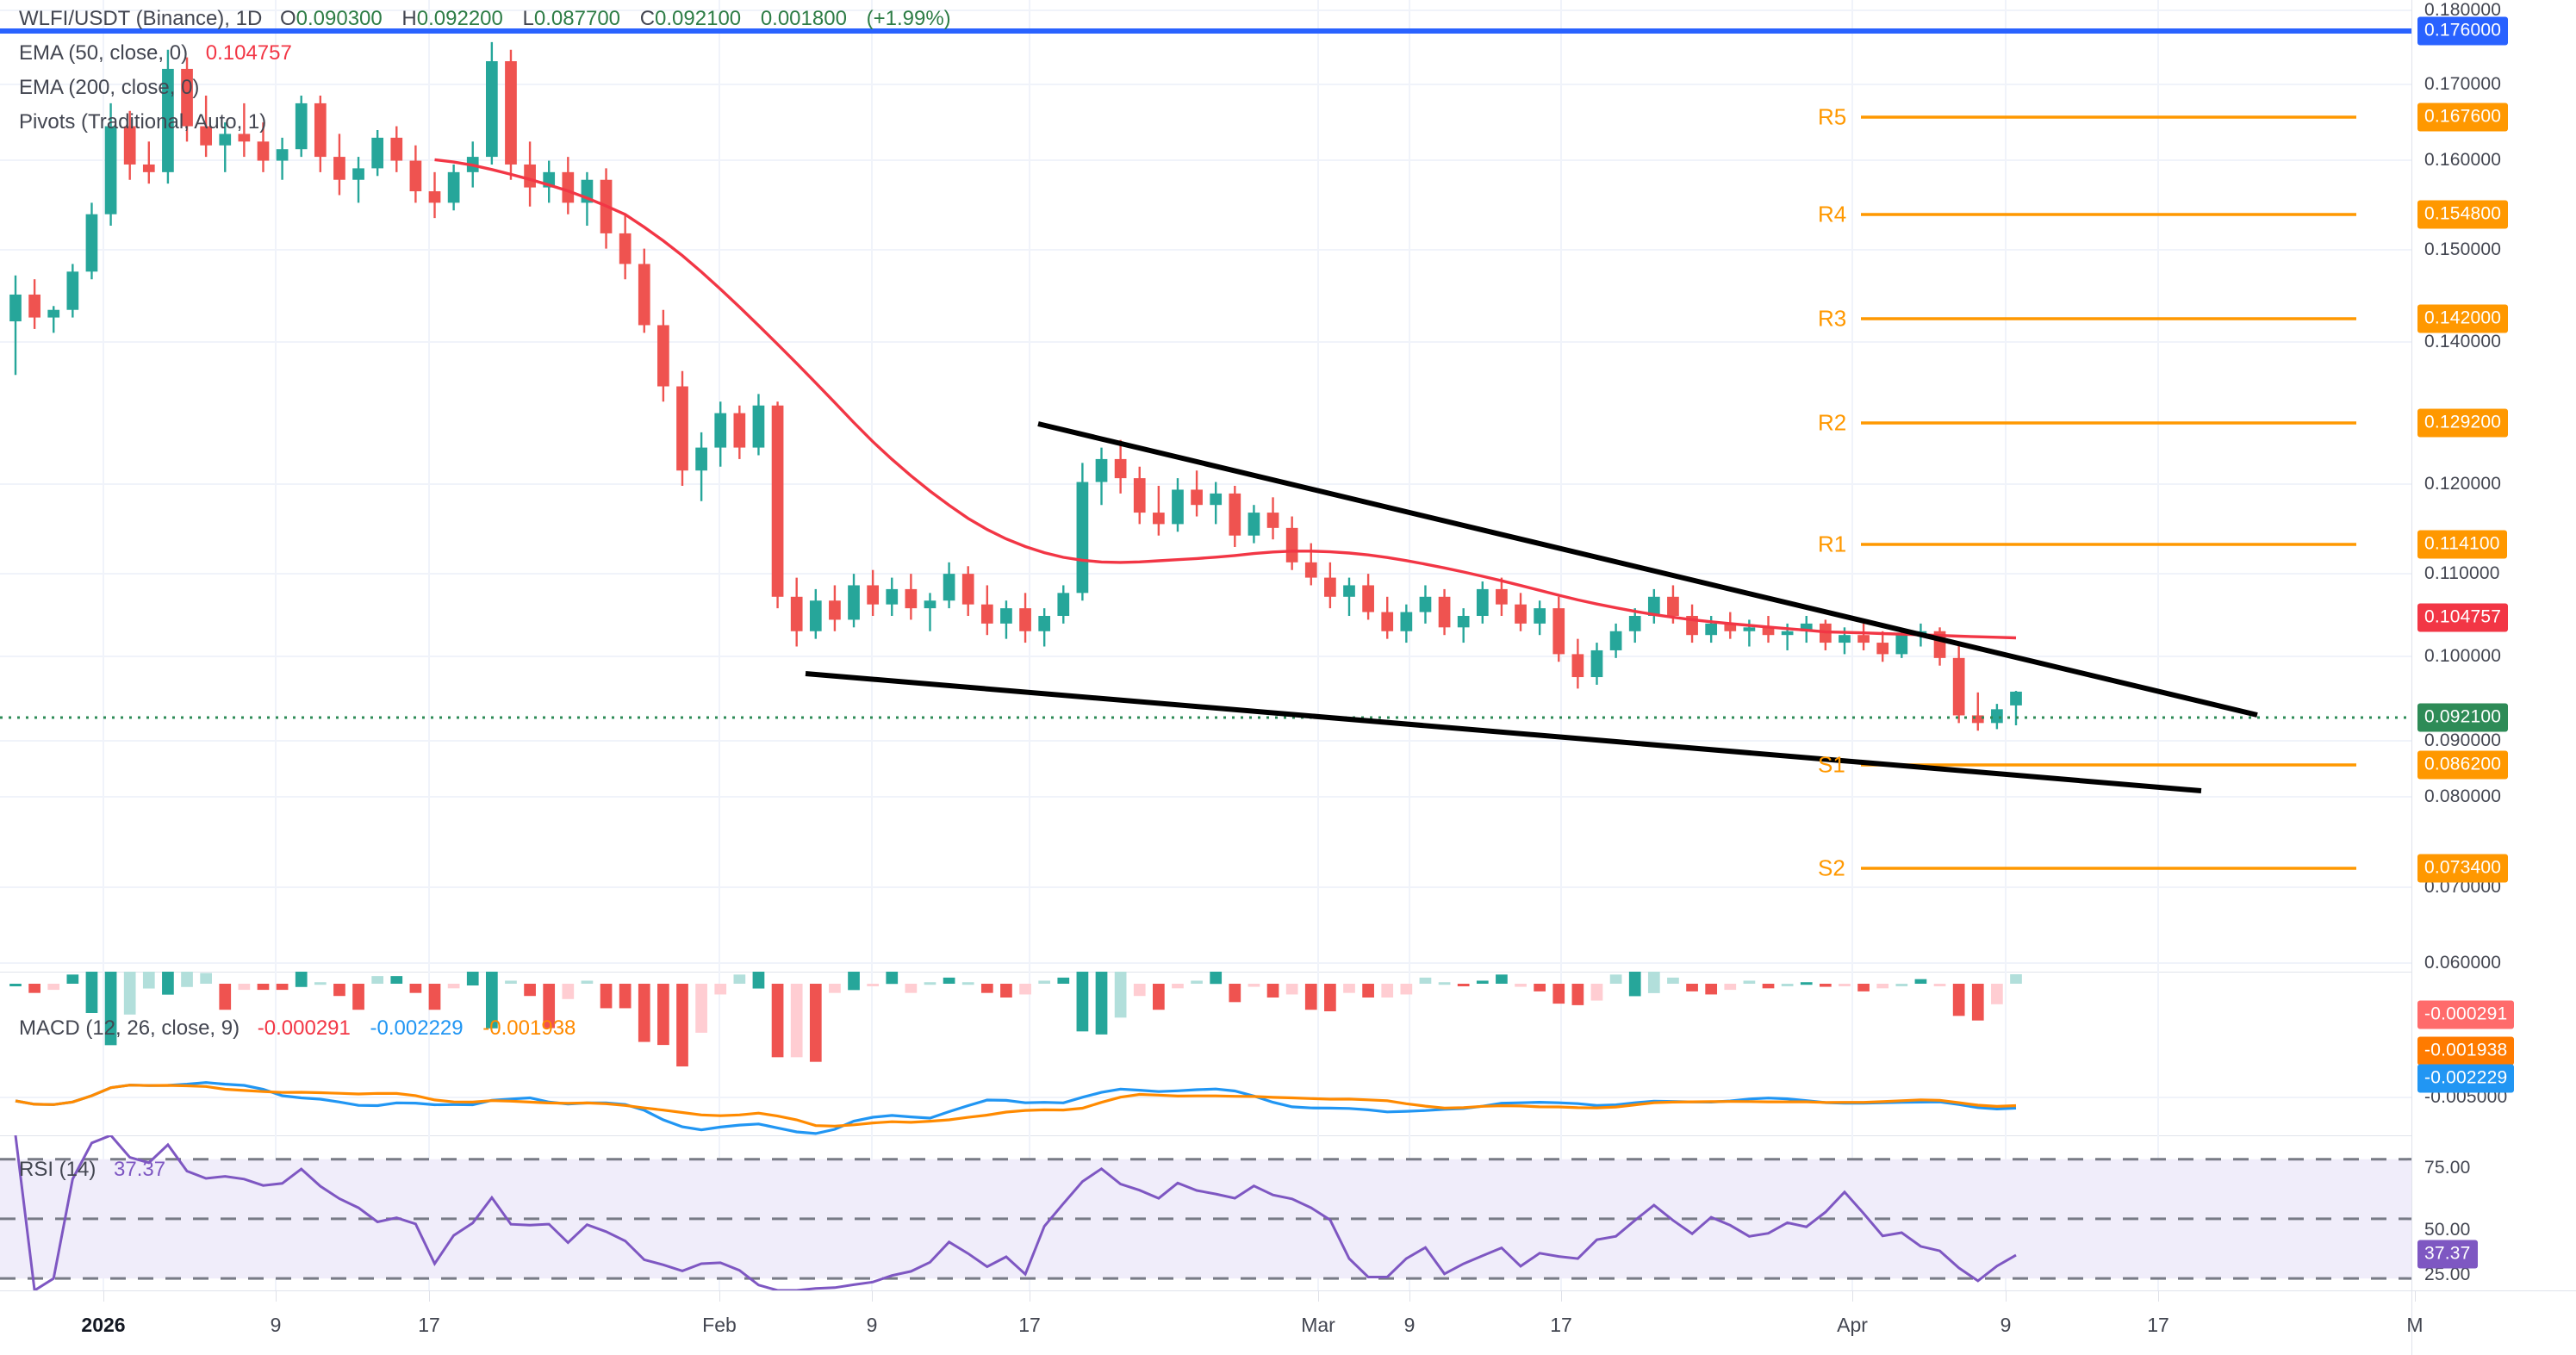  I want to click on macd-badge: -0.002229, so click(2466, 1078).